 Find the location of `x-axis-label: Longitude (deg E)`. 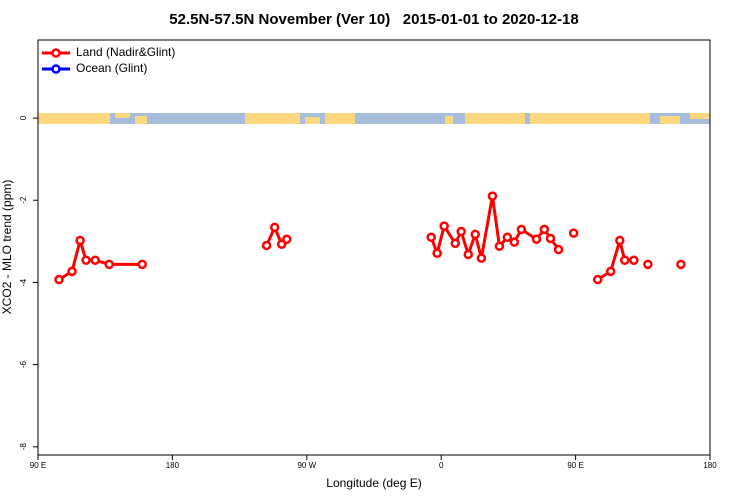

x-axis-label: Longitude (deg E) is located at coordinates (373, 483).